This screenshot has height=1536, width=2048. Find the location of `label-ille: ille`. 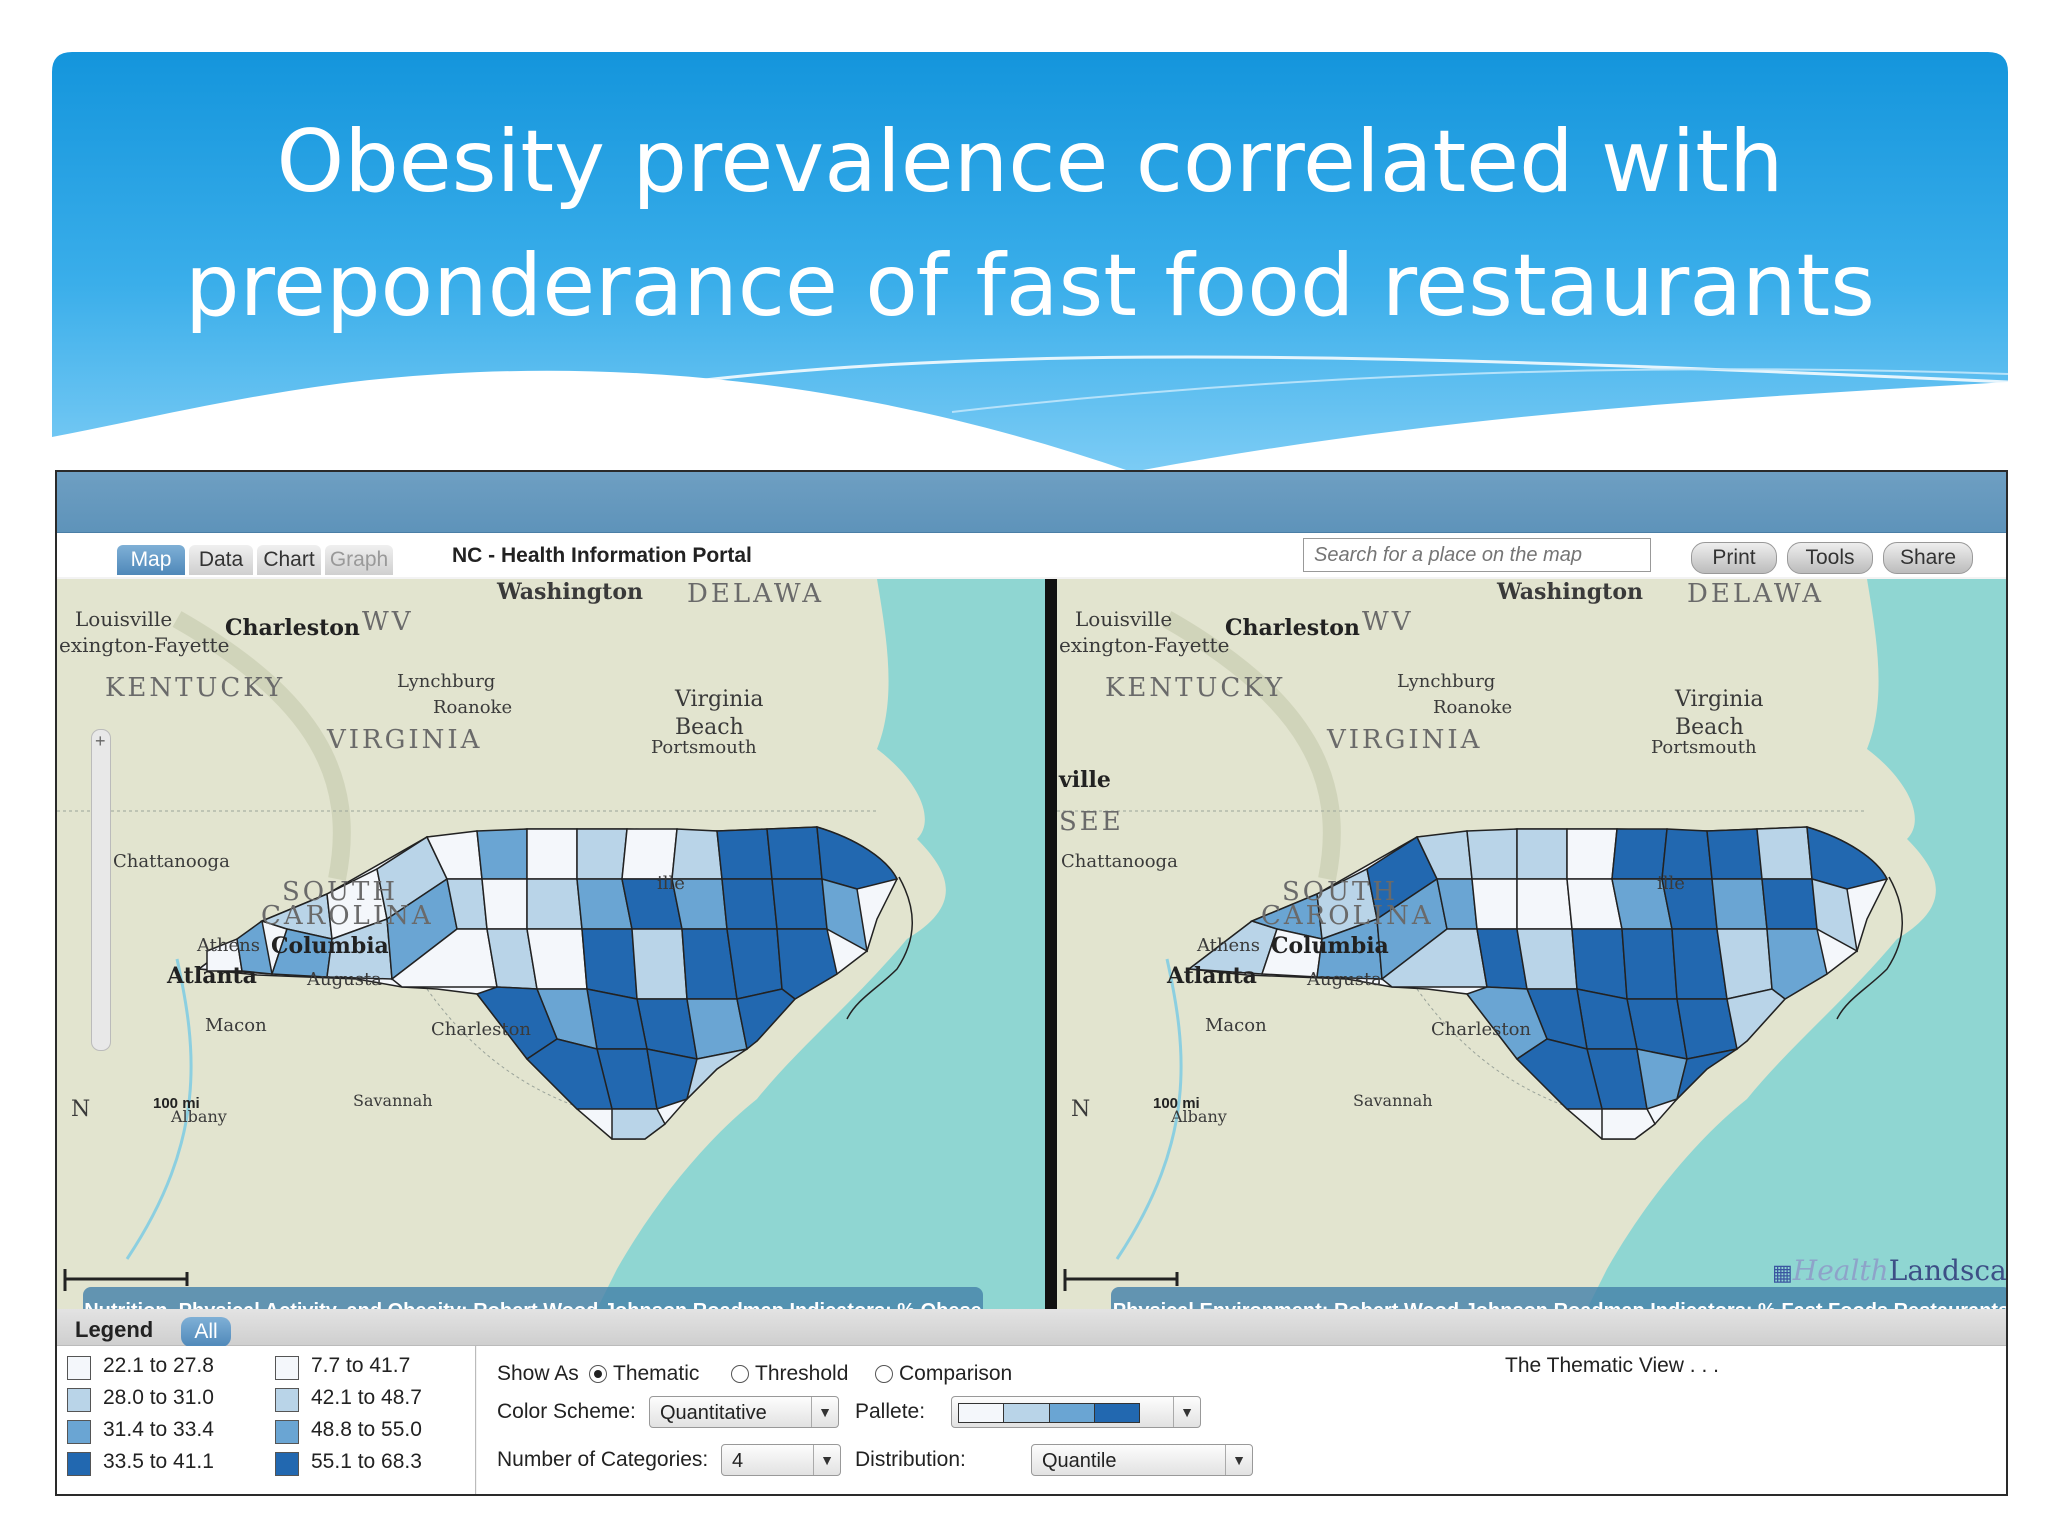

label-ille: ille is located at coordinates (671, 883).